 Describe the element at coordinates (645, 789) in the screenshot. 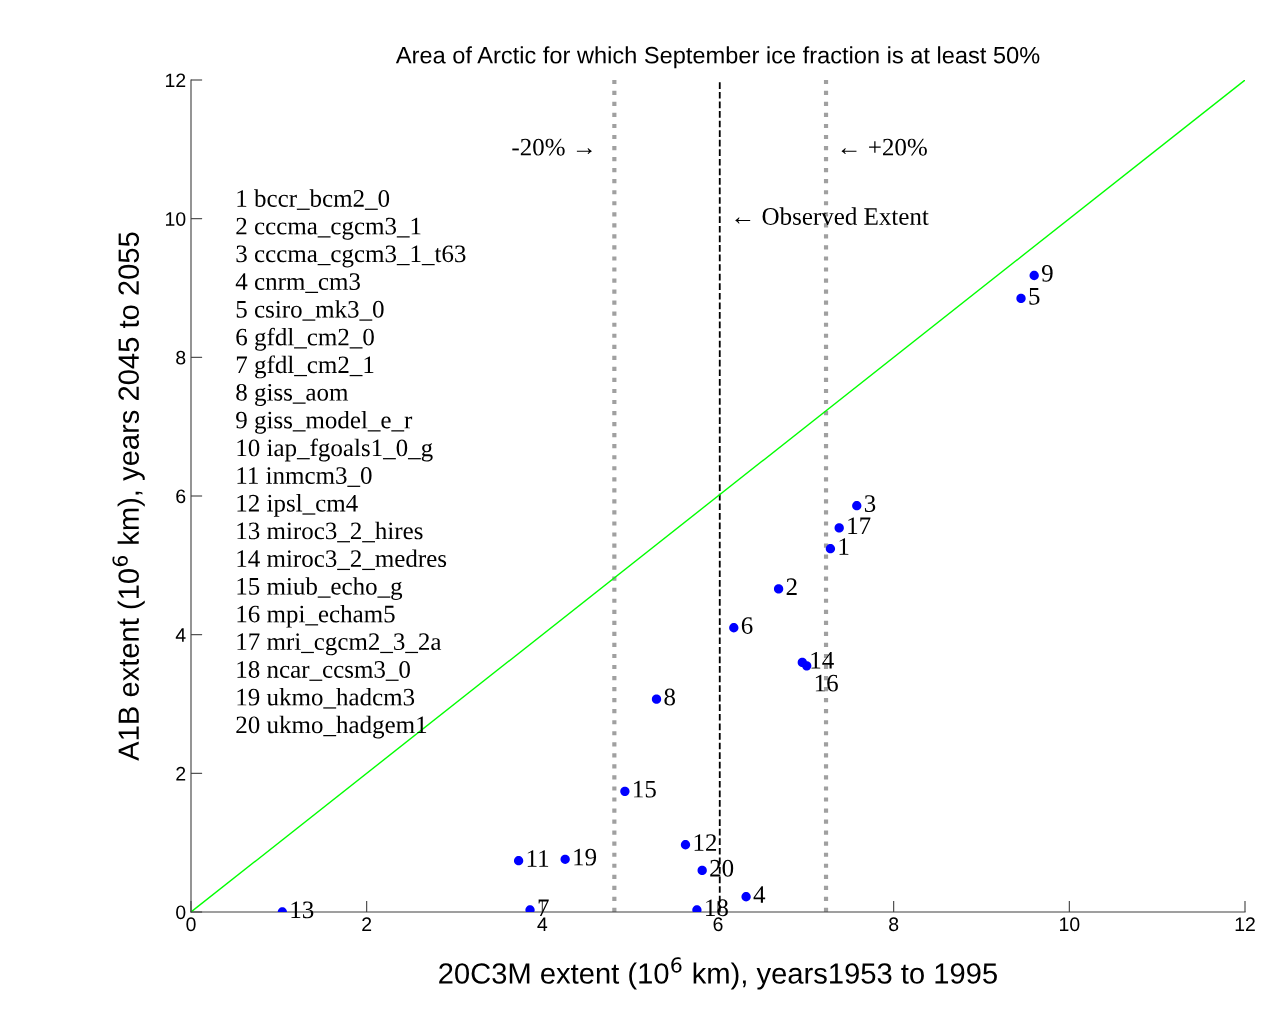

I see `annotation: 15` at that location.